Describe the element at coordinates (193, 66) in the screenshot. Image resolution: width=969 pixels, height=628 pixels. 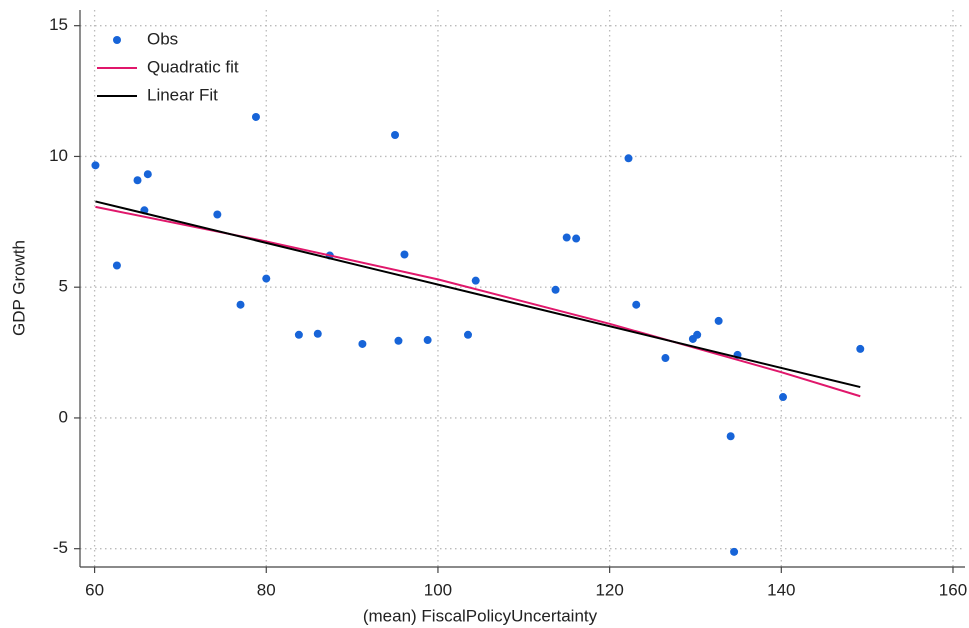
I see `legend-label: Quadratic fit` at that location.